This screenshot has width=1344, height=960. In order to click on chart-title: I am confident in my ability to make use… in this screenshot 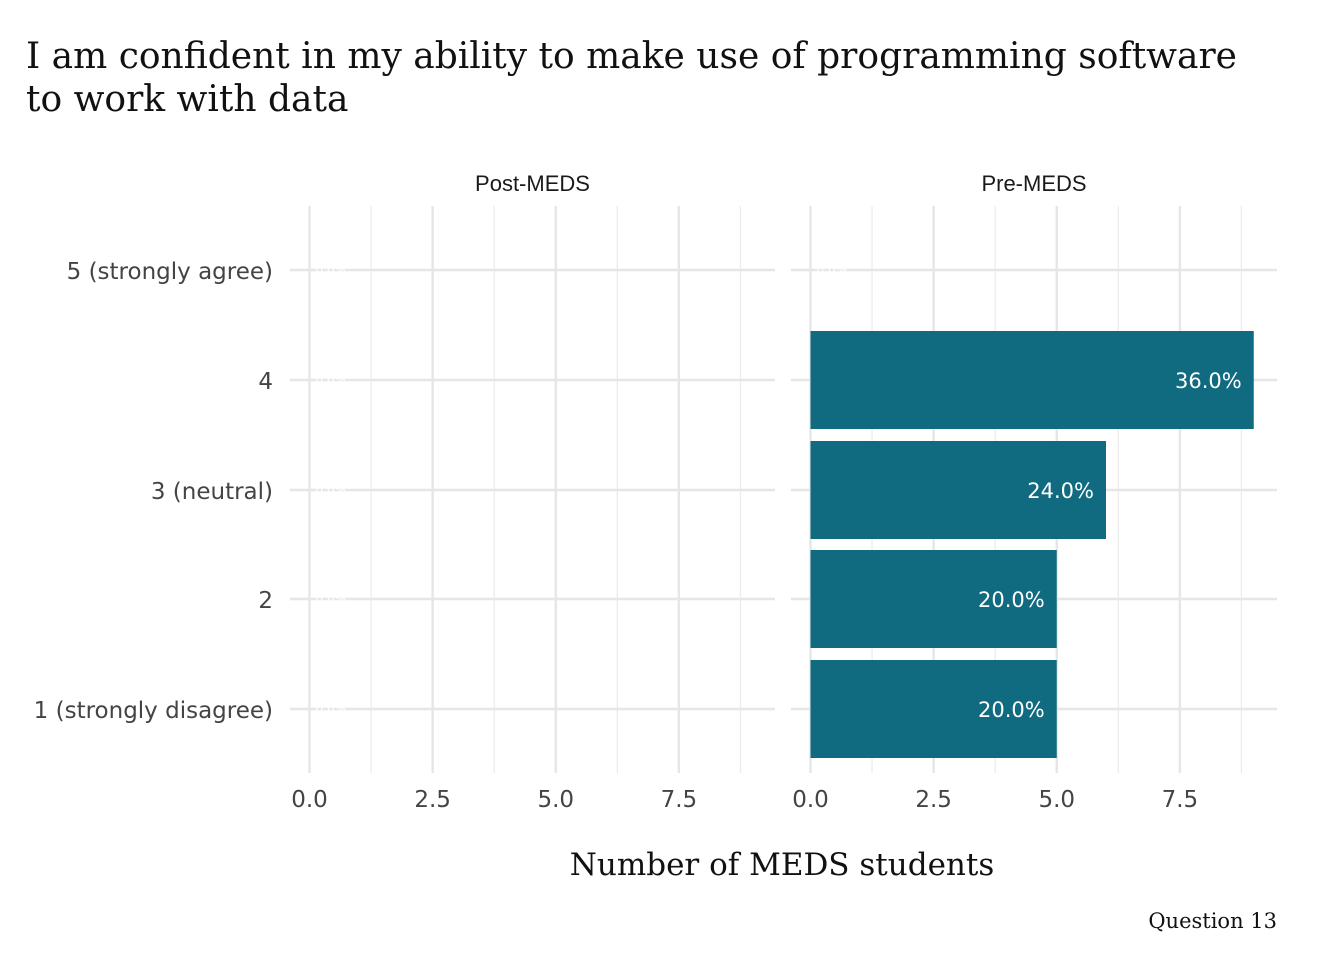, I will do `click(631, 78)`.